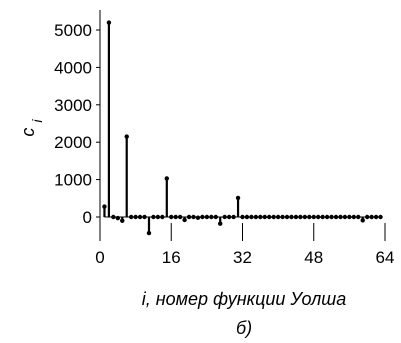 This screenshot has width=401, height=343. I want to click on x-tick-label-32: 32, so click(242, 257).